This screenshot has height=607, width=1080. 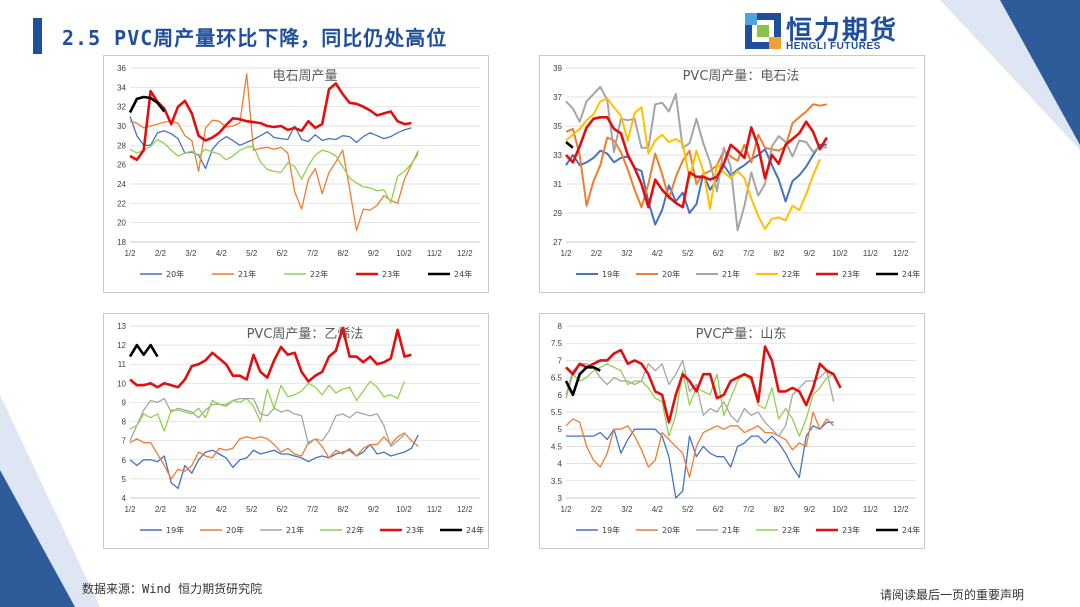 I want to click on legend-label: 23年, so click(x=851, y=274).